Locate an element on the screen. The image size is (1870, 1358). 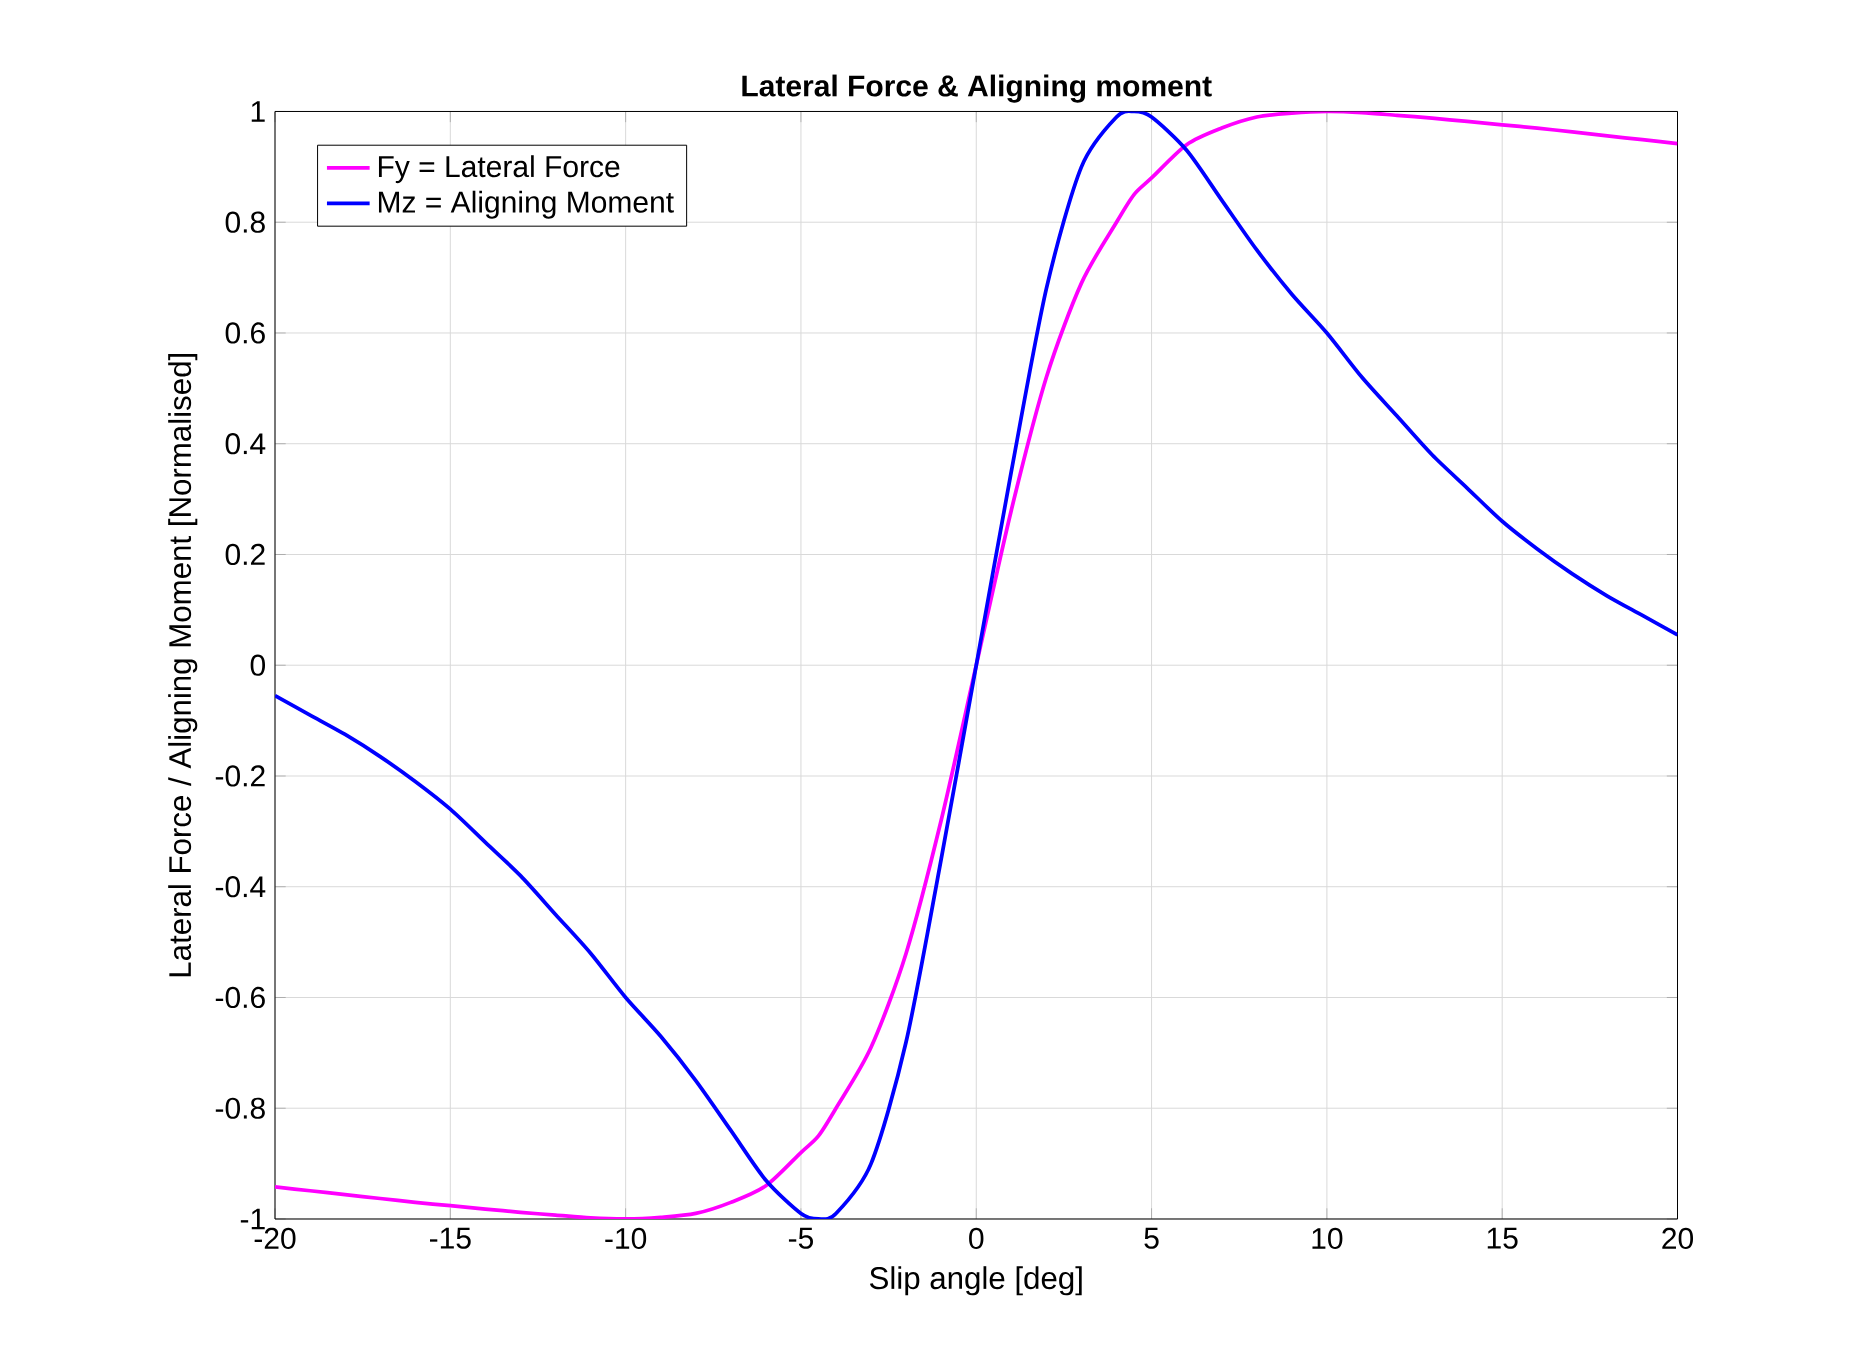
x-tick-label: -5 is located at coordinates (800, 1238).